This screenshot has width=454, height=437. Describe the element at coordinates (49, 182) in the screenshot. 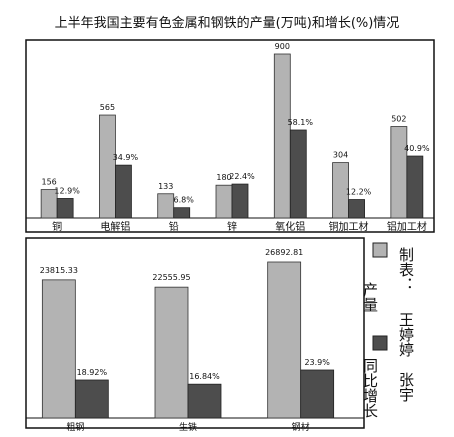

I see `label-output-0: 156` at that location.